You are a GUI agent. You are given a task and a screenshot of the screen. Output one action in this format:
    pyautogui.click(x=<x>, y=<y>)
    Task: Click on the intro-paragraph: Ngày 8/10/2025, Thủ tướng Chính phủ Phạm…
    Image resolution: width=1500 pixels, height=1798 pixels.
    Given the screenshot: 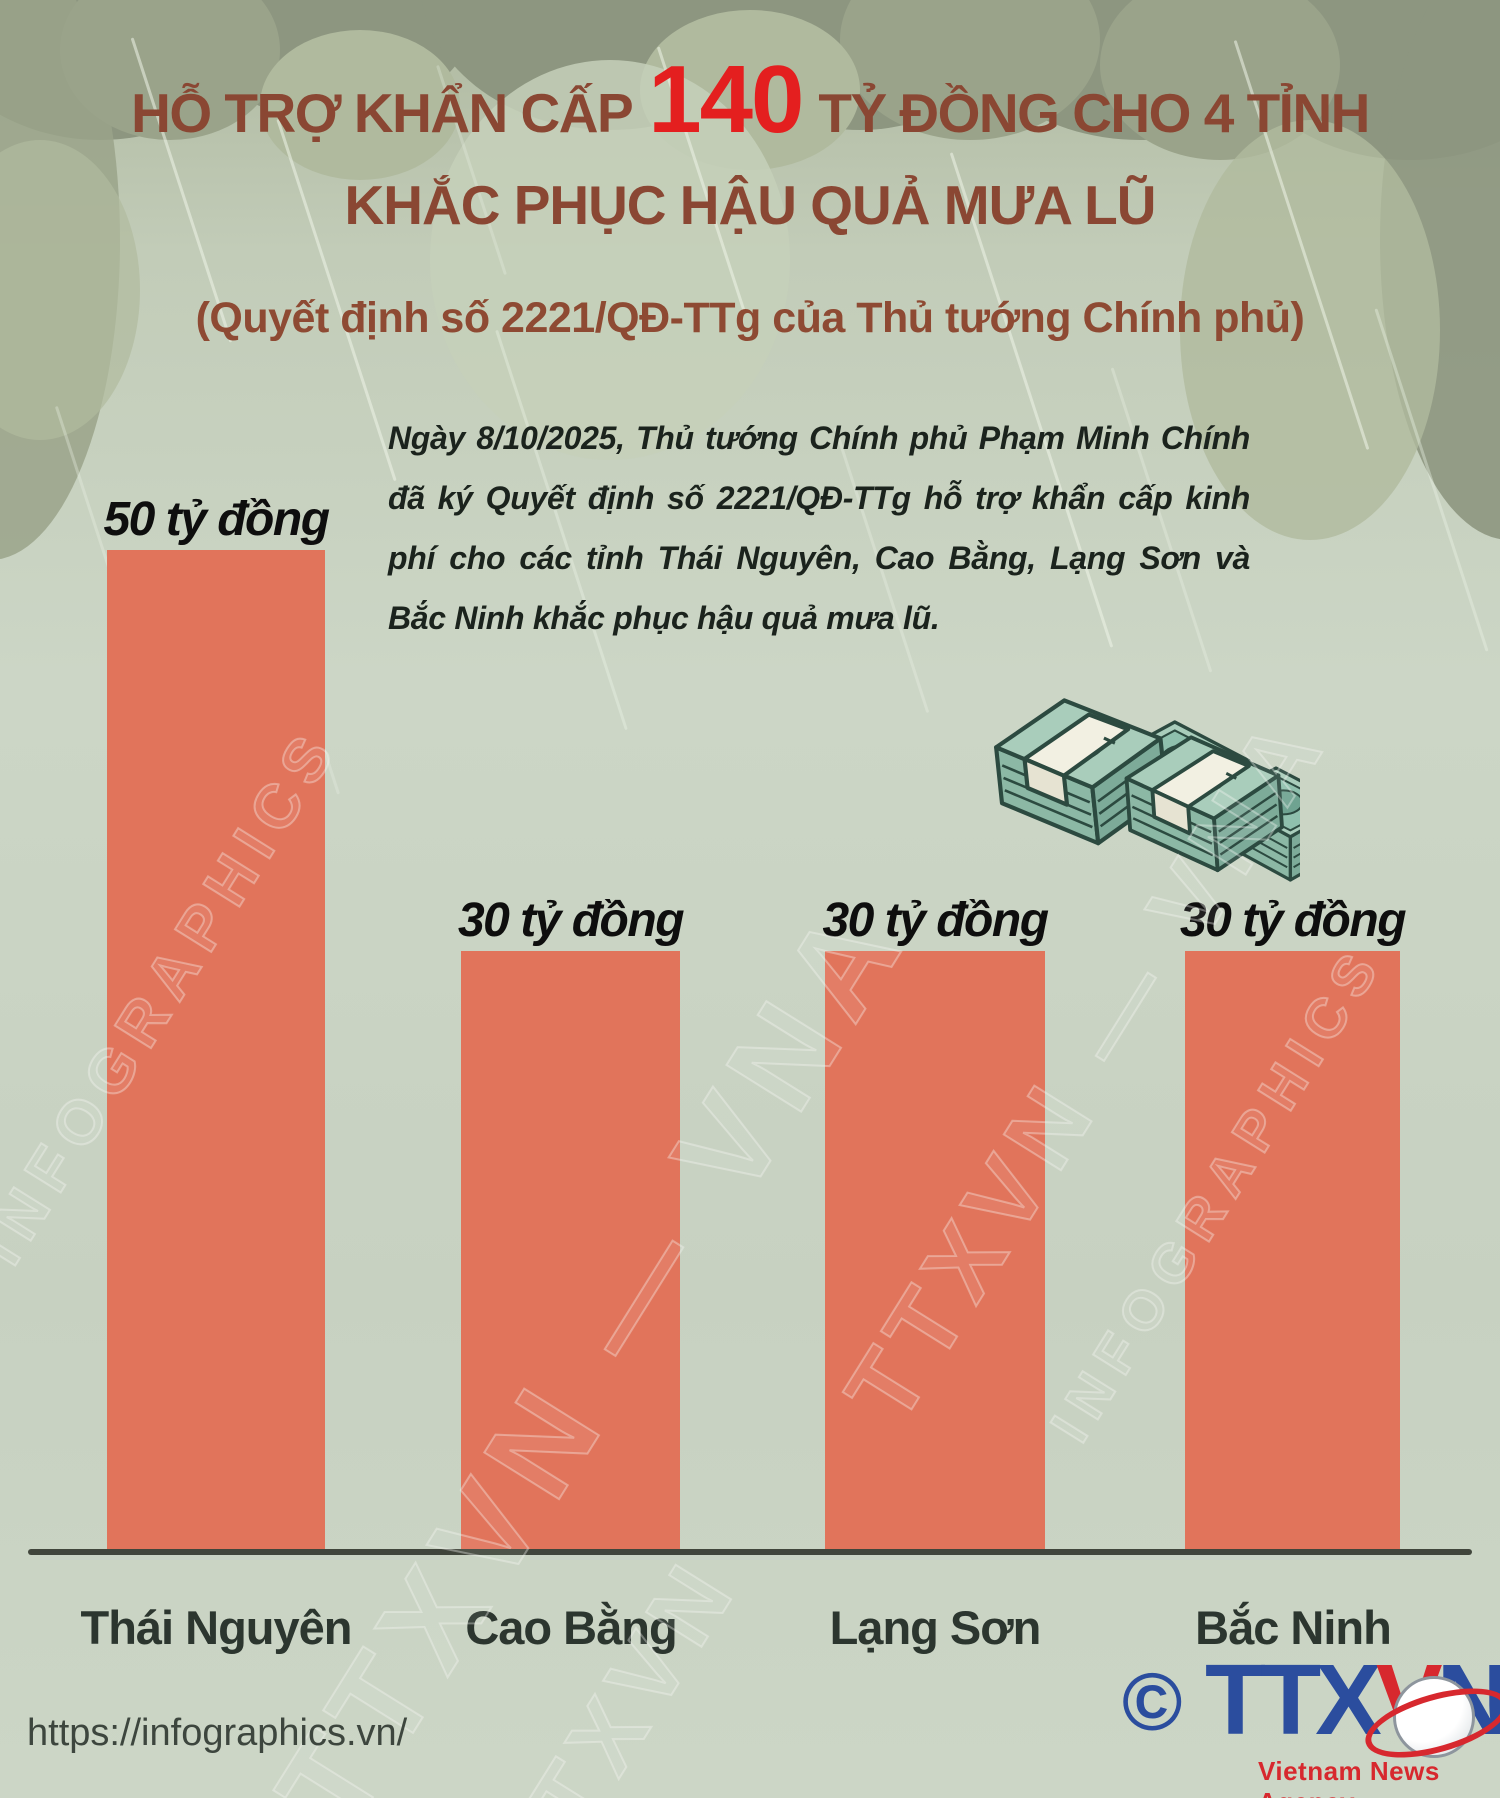 What is the action you would take?
    pyautogui.click(x=819, y=528)
    